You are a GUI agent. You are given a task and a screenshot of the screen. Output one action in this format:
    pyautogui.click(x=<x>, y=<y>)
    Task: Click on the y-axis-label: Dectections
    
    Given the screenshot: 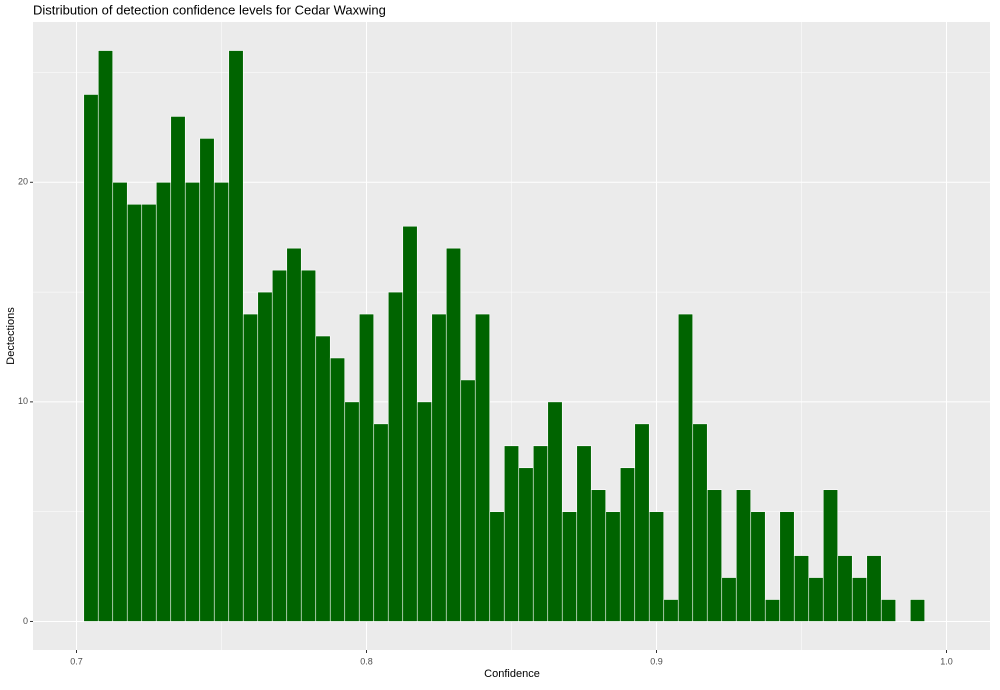 What is the action you would take?
    pyautogui.click(x=11, y=336)
    